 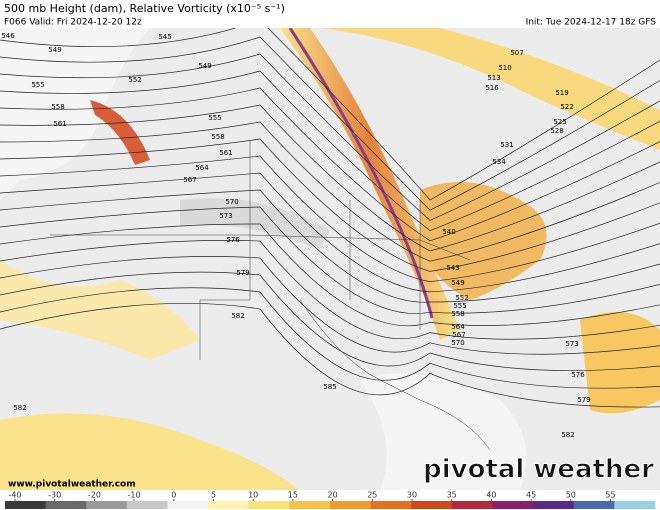 What do you see at coordinates (556, 131) in the screenshot?
I see `contour-label: 528` at bounding box center [556, 131].